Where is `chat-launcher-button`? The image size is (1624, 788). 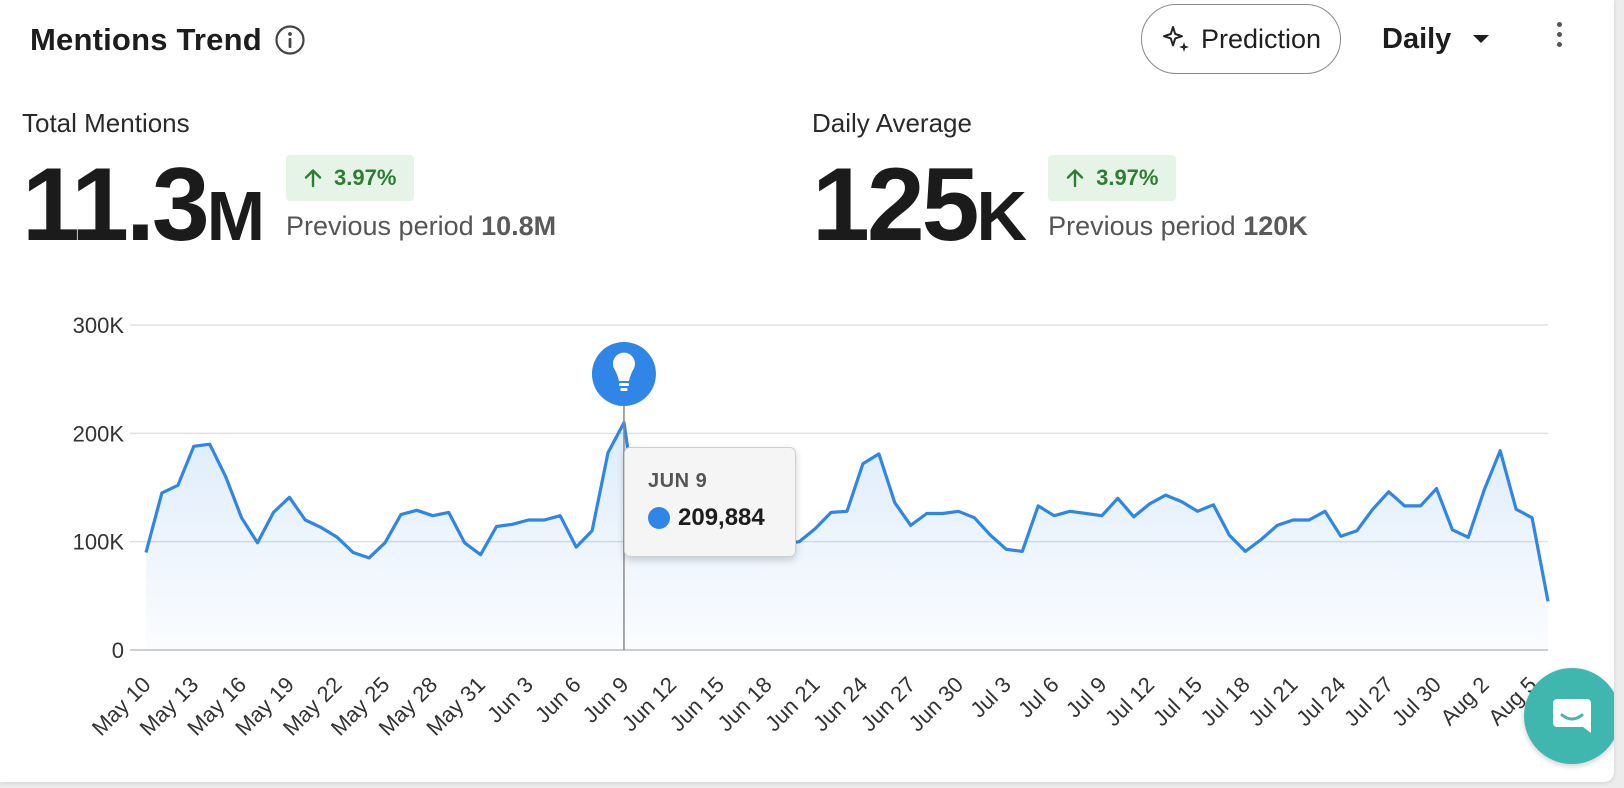
chat-launcher-button is located at coordinates (1569, 716).